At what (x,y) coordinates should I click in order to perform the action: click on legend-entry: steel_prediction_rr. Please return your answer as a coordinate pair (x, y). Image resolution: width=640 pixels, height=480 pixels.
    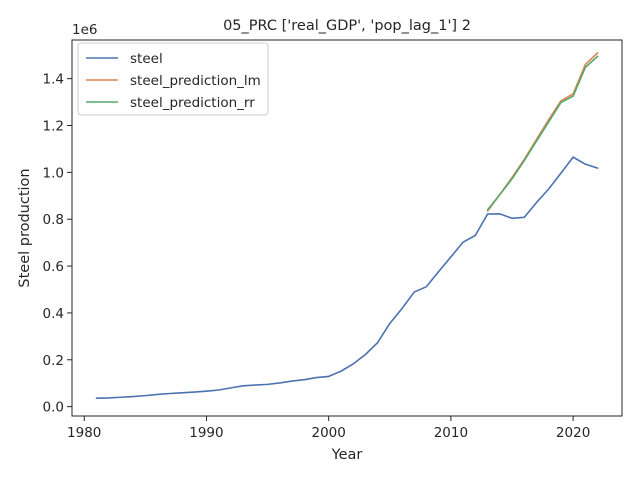
    Looking at the image, I should click on (192, 103).